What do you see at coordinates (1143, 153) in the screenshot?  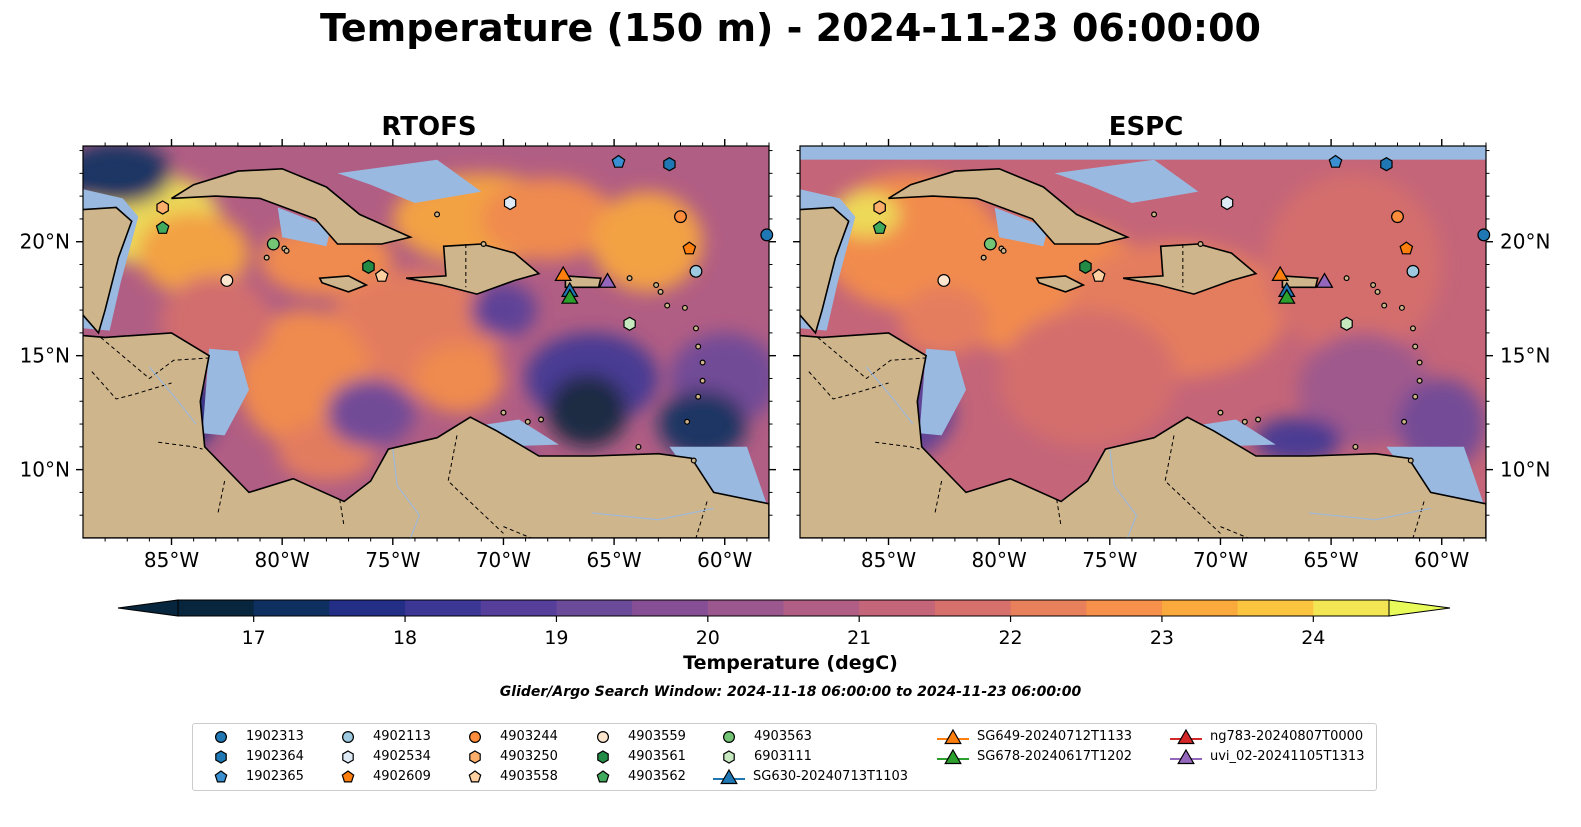 I see `no-data-band` at bounding box center [1143, 153].